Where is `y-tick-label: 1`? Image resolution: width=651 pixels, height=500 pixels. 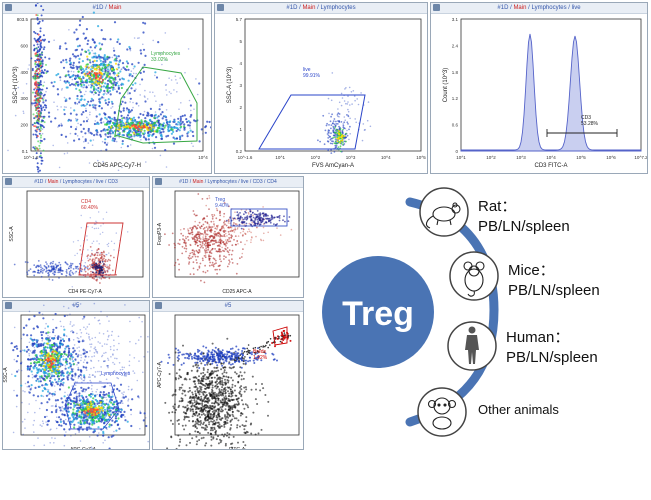 y-tick-label: 1 is located at coordinates (240, 129).